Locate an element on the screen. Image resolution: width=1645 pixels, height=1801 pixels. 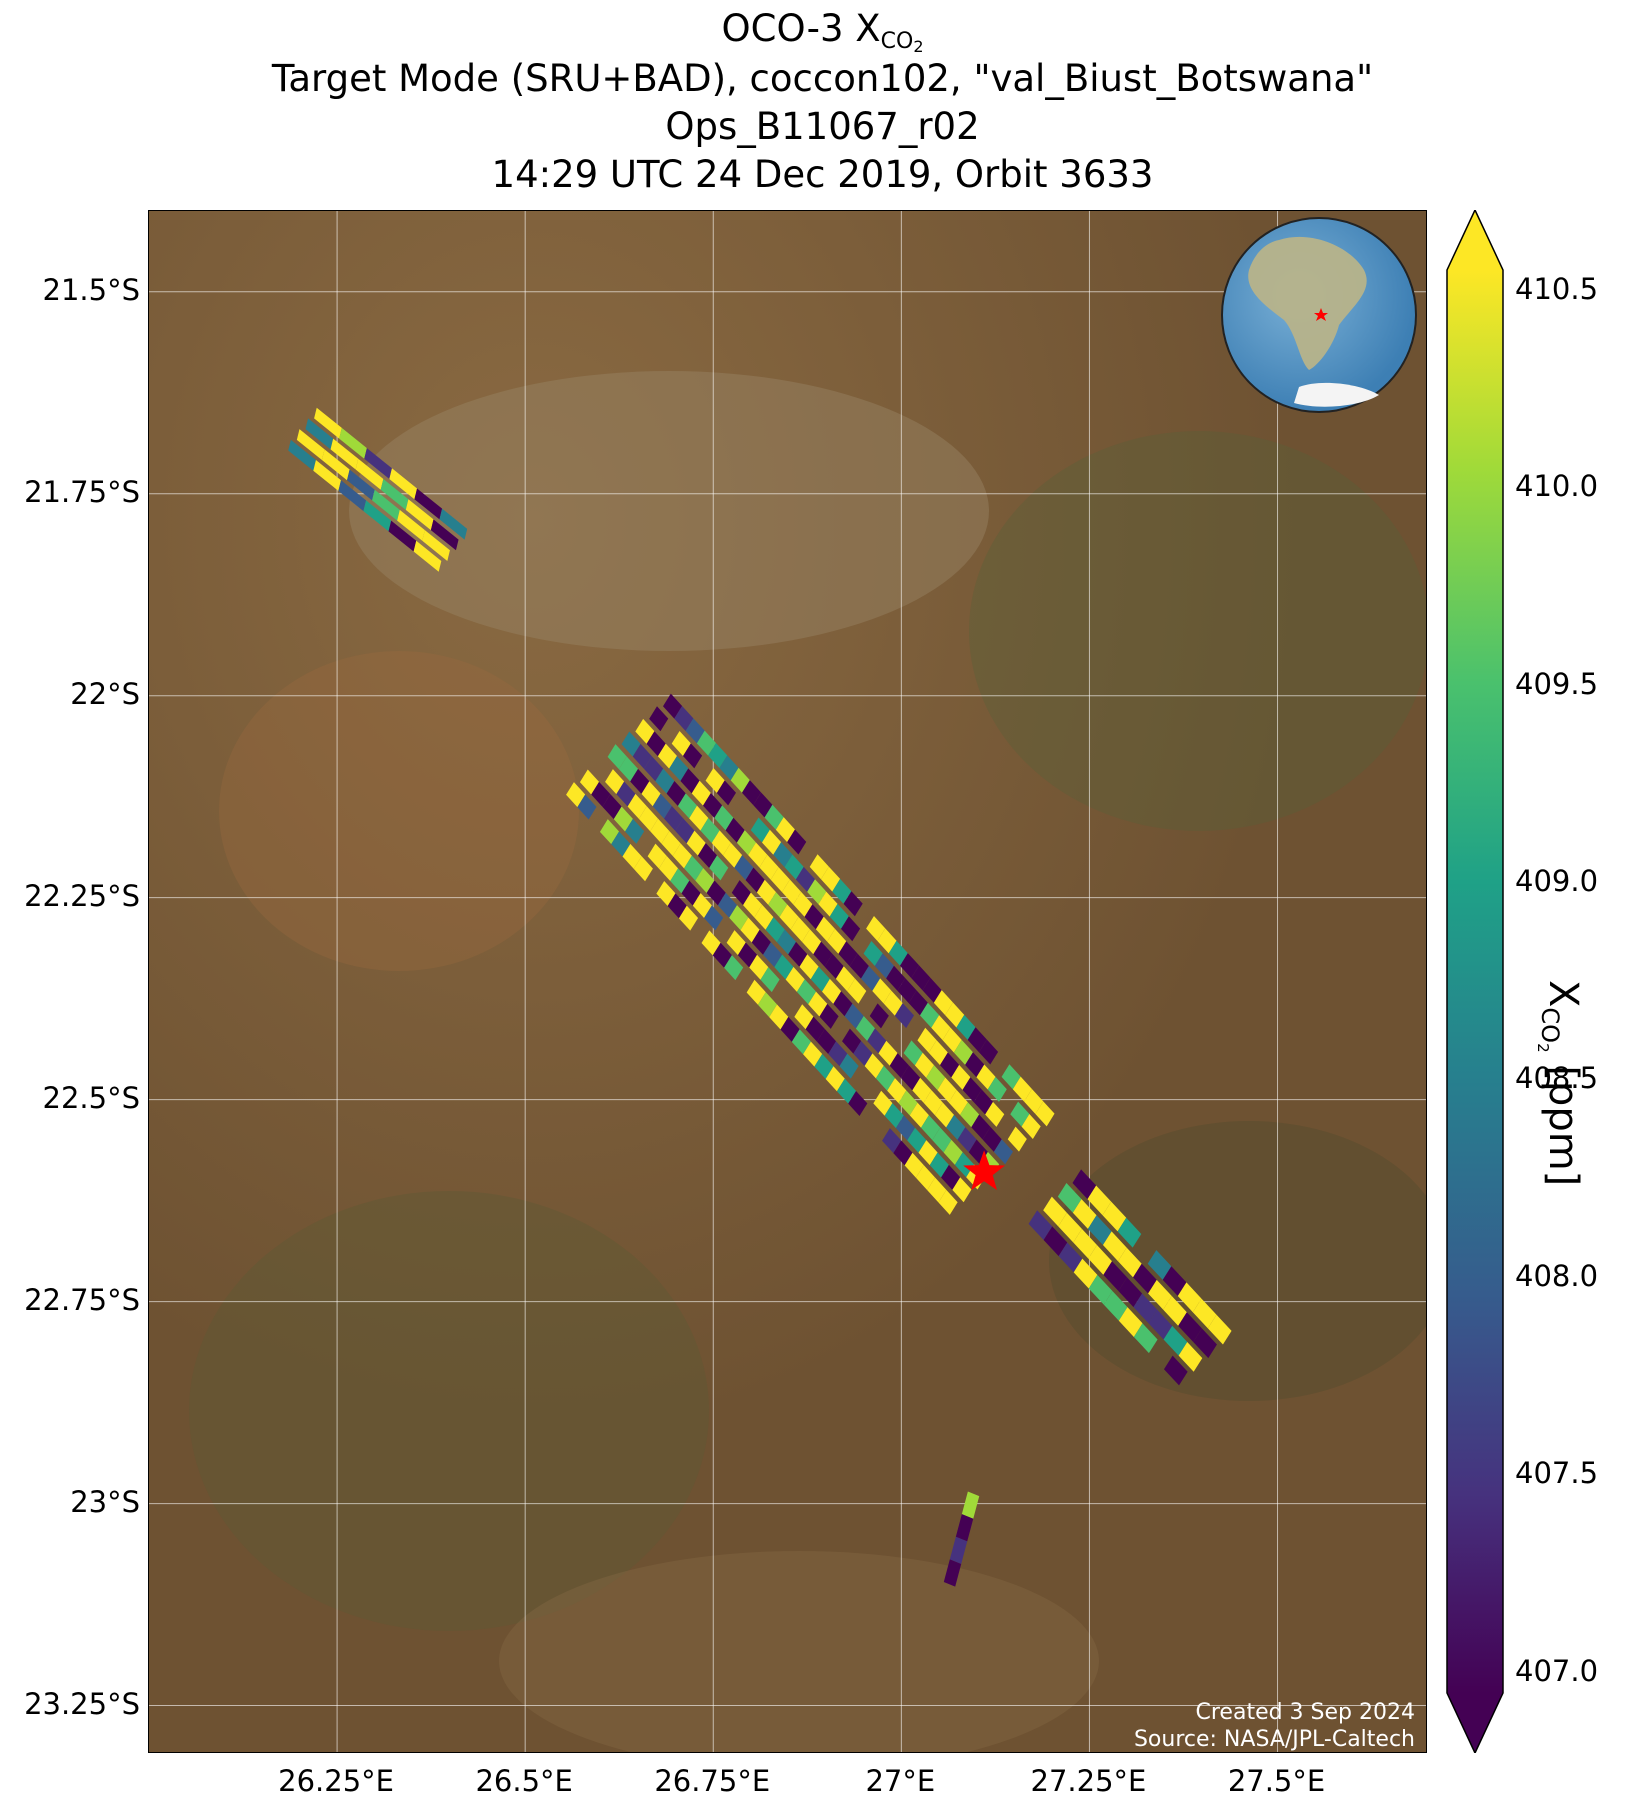
colorbar-tick-label: 408.5 is located at coordinates (1557, 1078).